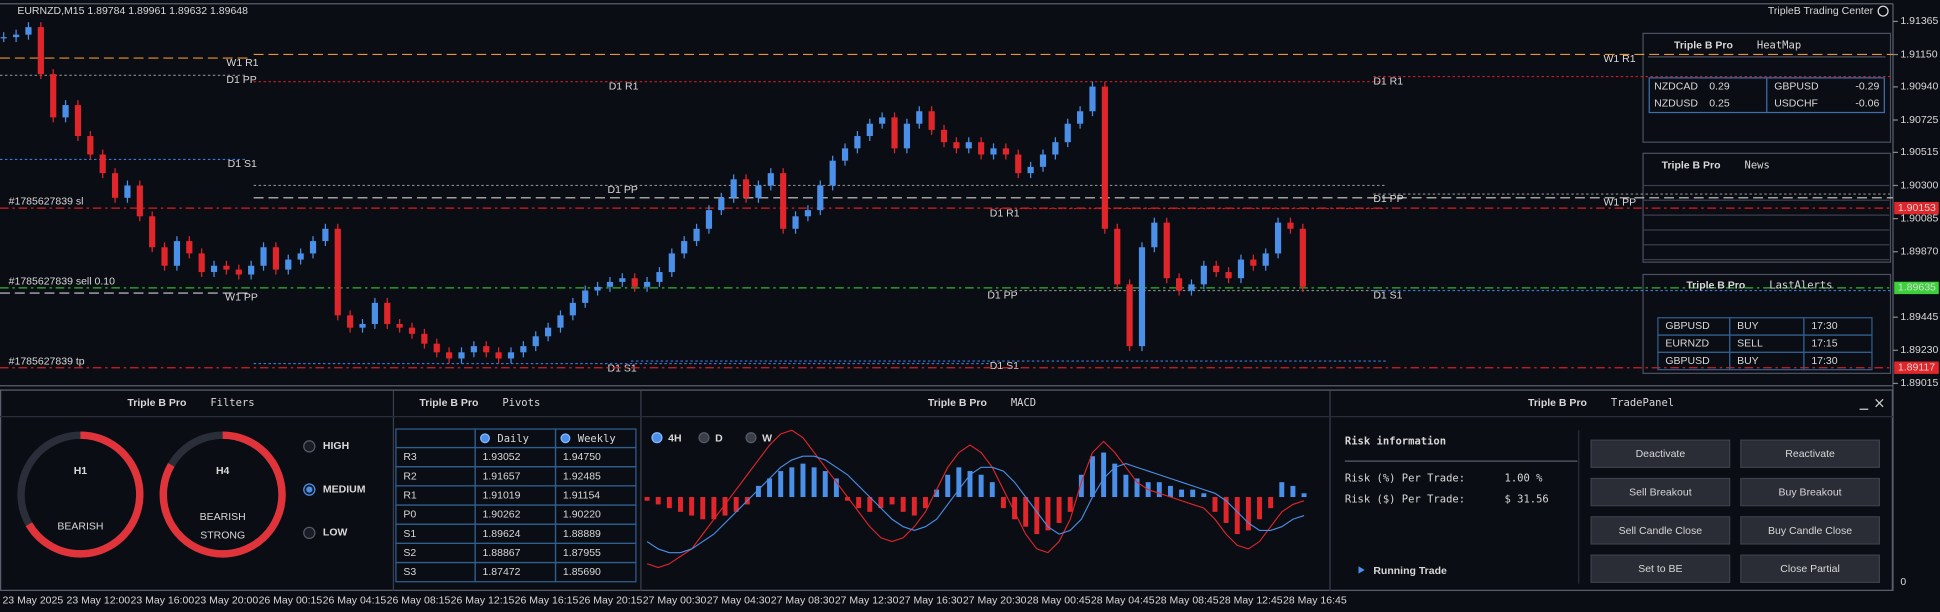 The height and width of the screenshot is (612, 1940). Describe the element at coordinates (582, 476) in the screenshot. I see `pivot-cell: 1.92485` at that location.